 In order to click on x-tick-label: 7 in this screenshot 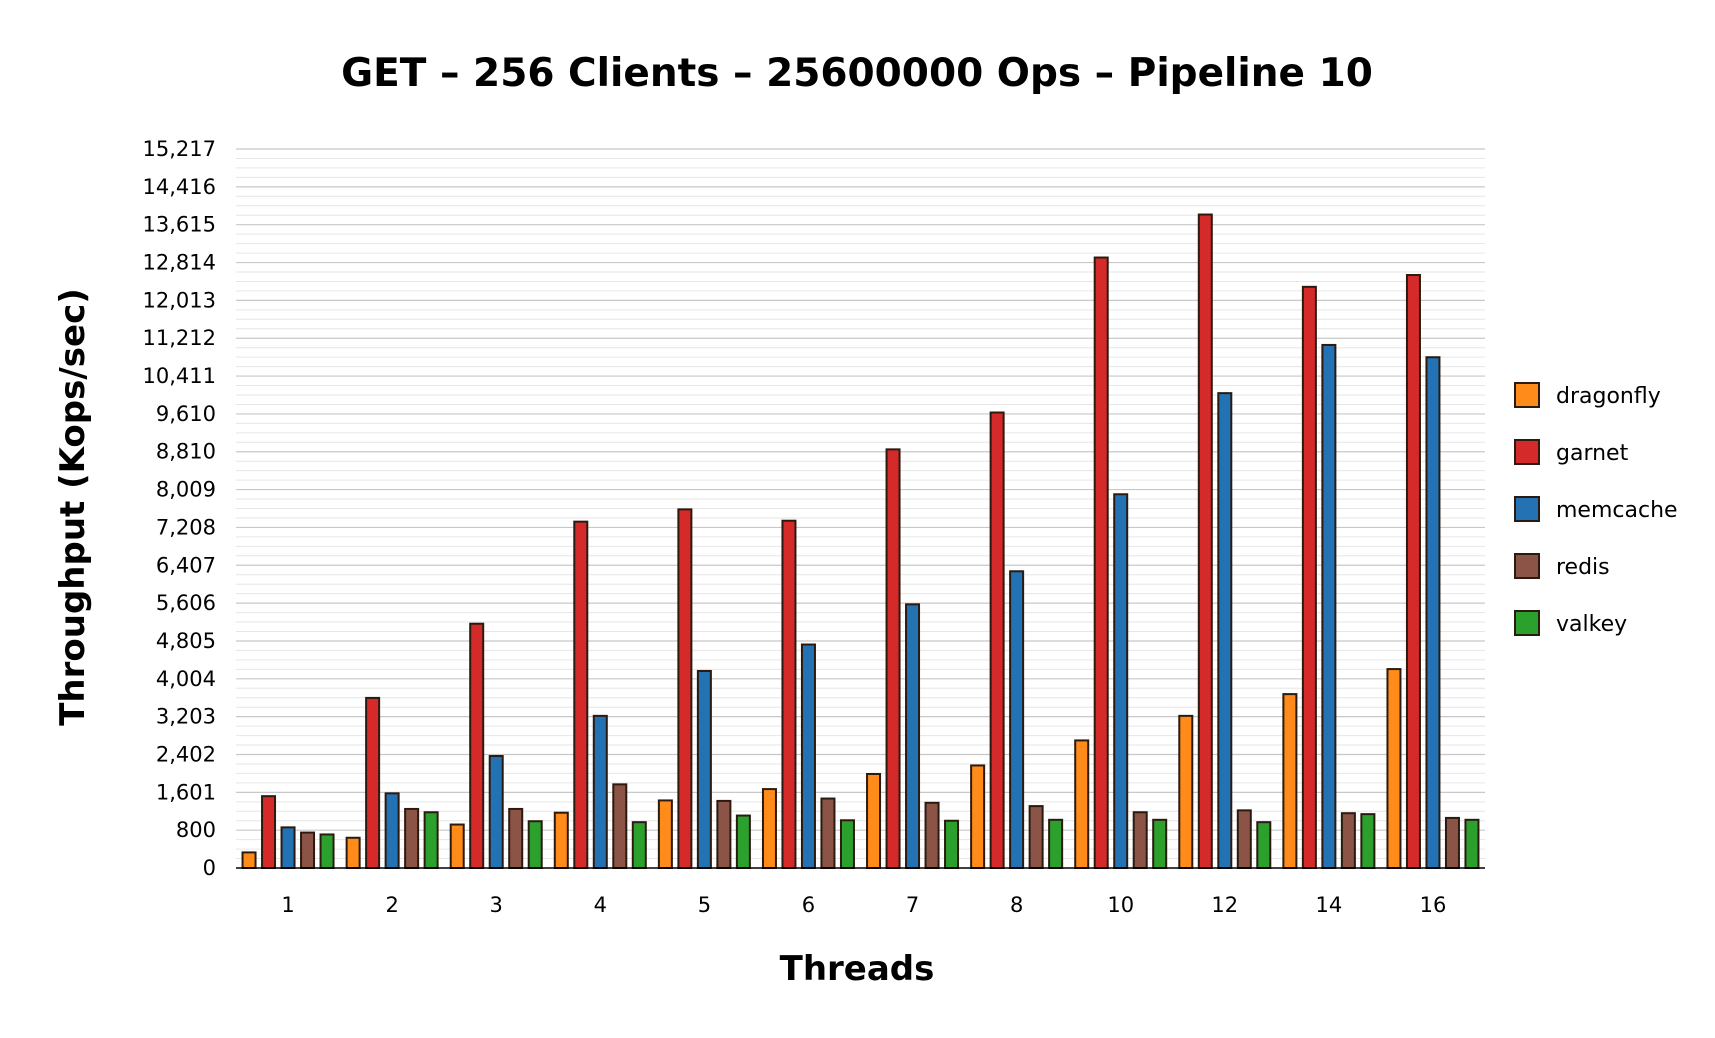, I will do `click(912, 905)`.